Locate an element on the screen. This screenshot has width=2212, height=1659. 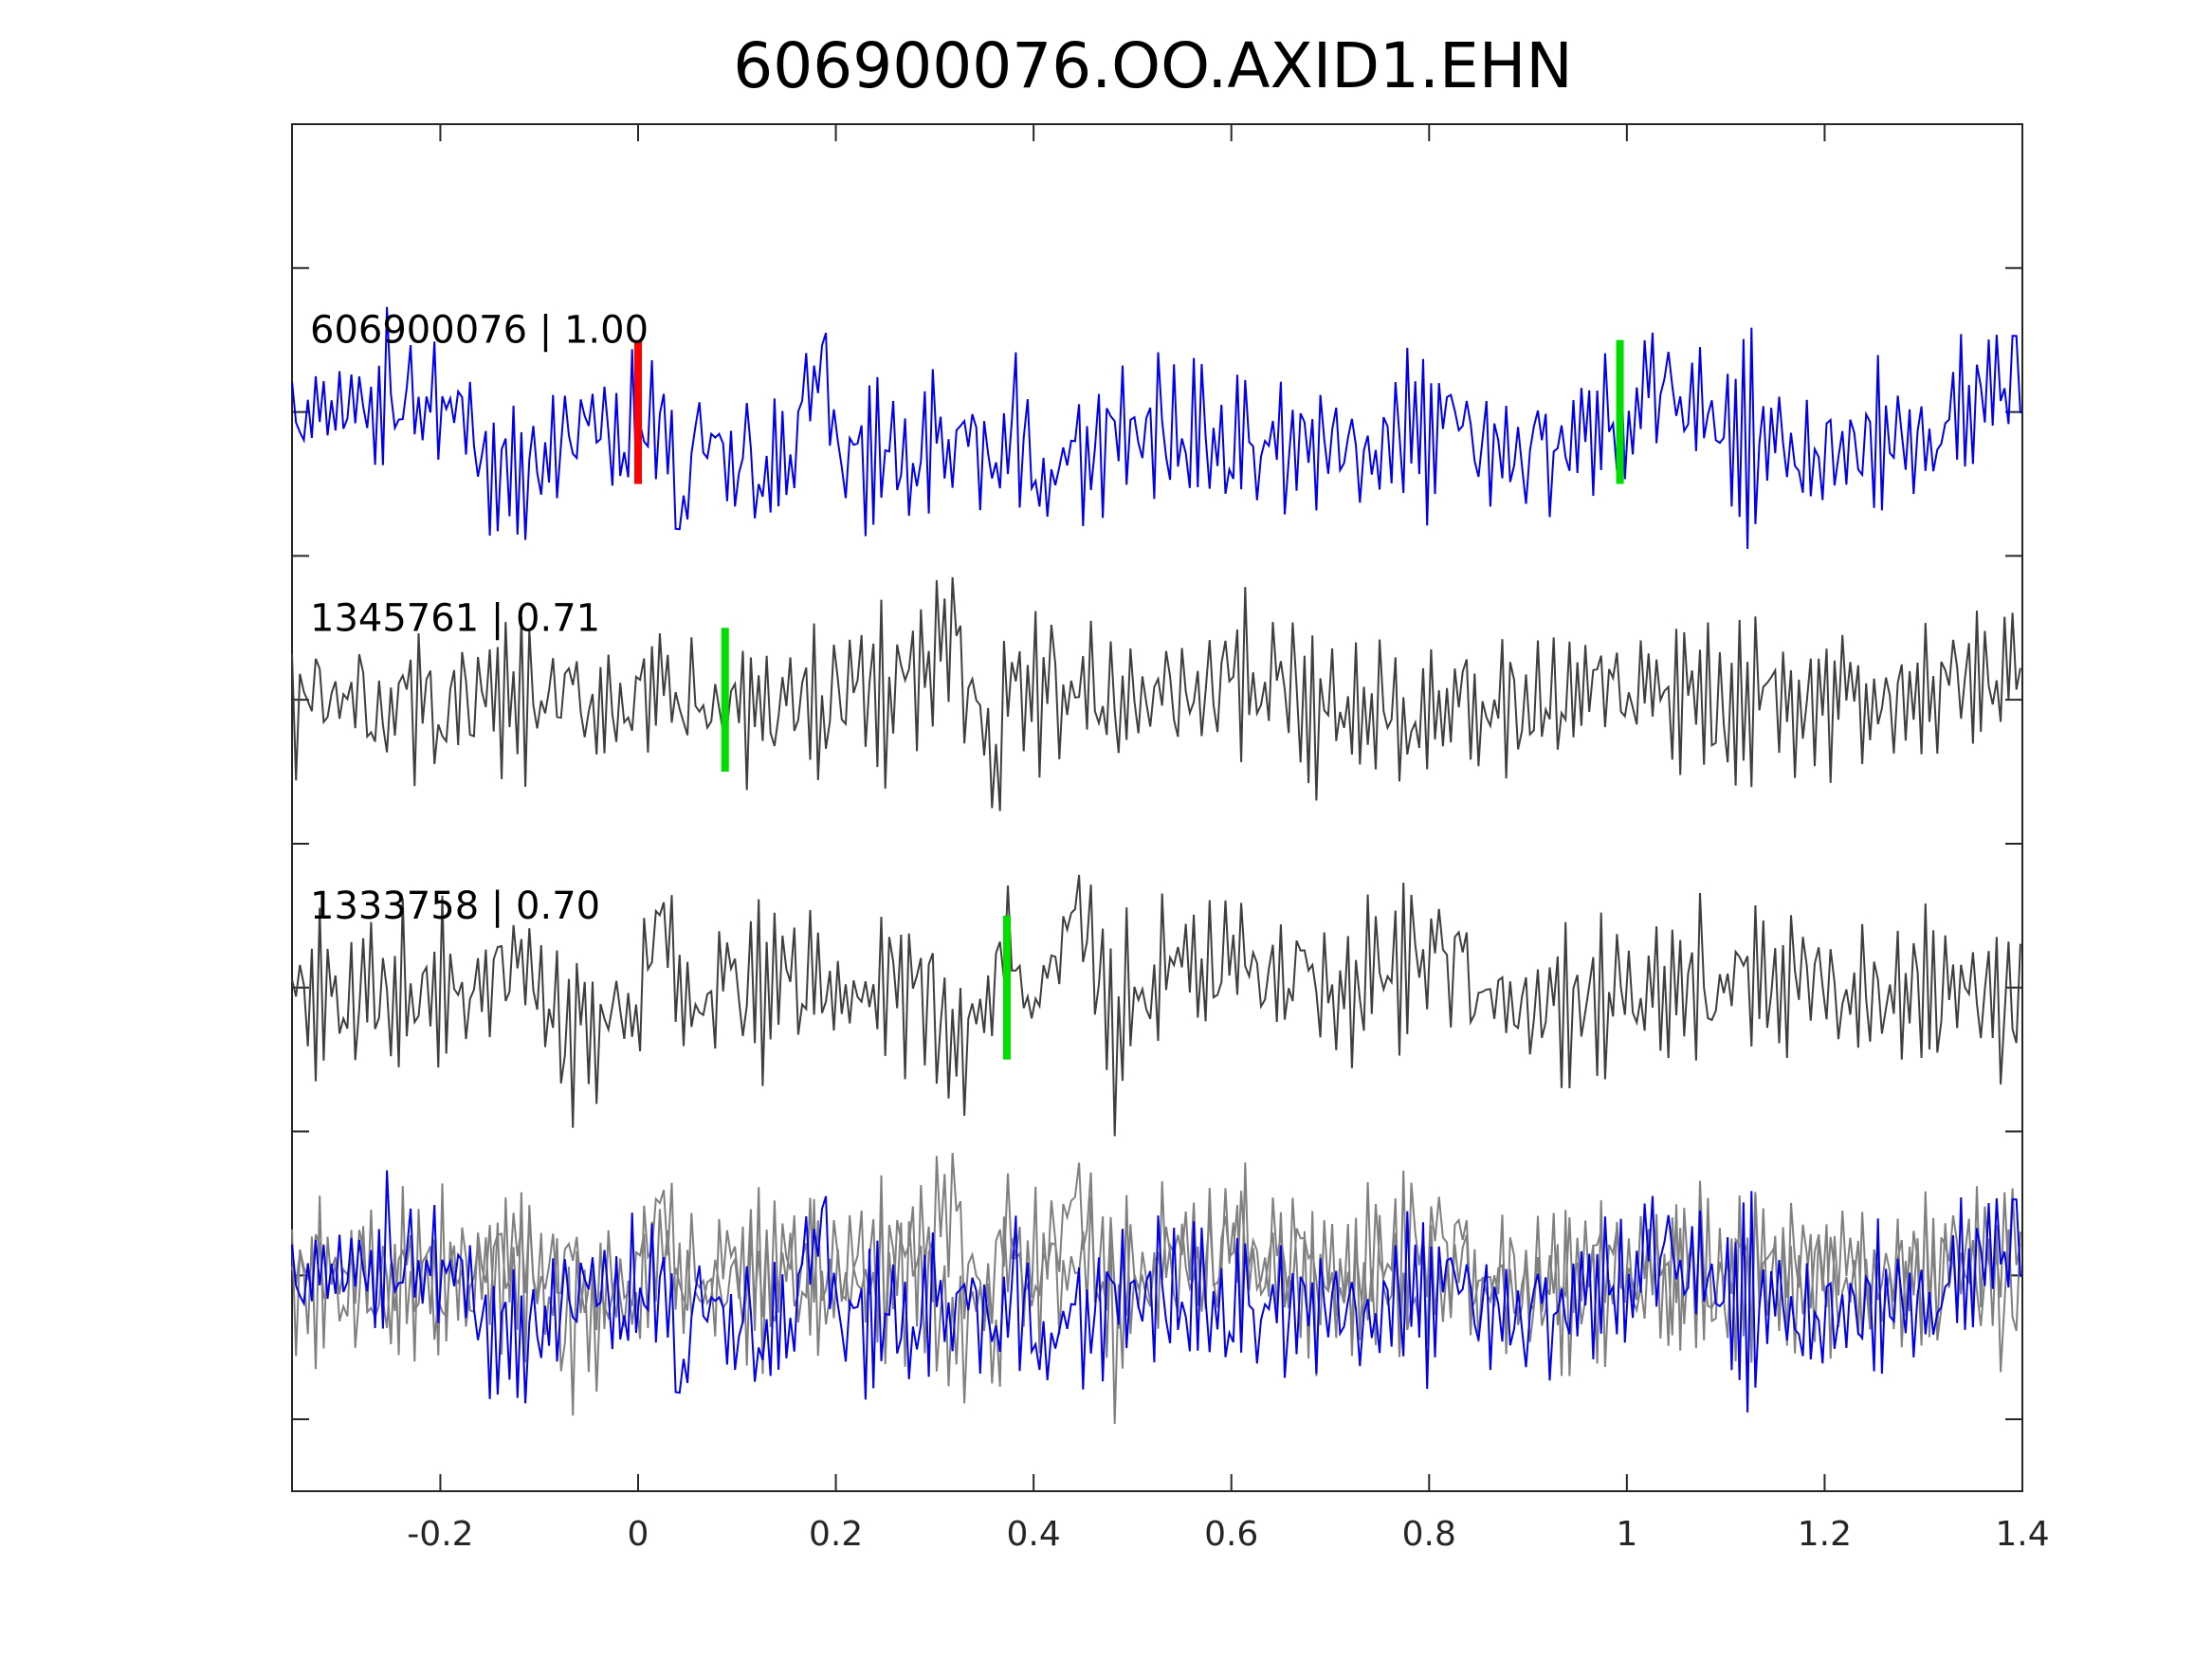
x-tick-label: 1 is located at coordinates (1626, 1534).